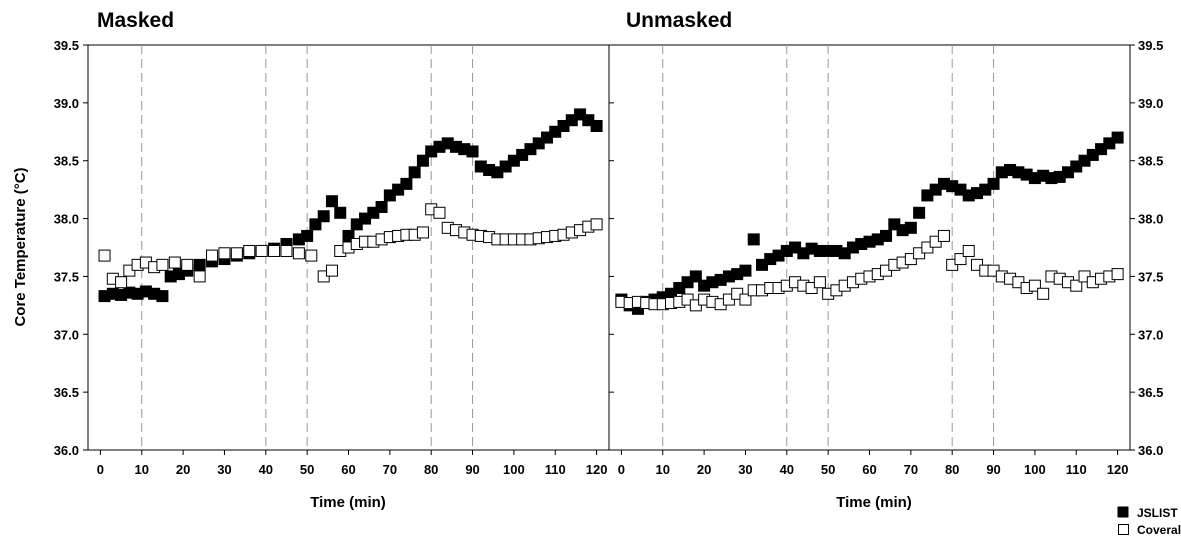 The height and width of the screenshot is (541, 1181). Describe the element at coordinates (1150, 450) in the screenshot. I see `unmasked-y-tick-label: 36.0` at that location.